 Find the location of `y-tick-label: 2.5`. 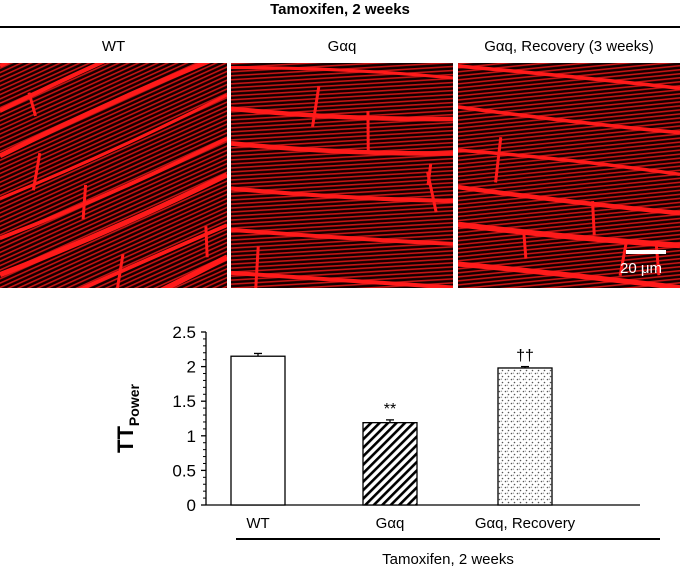

y-tick-label: 2.5 is located at coordinates (184, 332).